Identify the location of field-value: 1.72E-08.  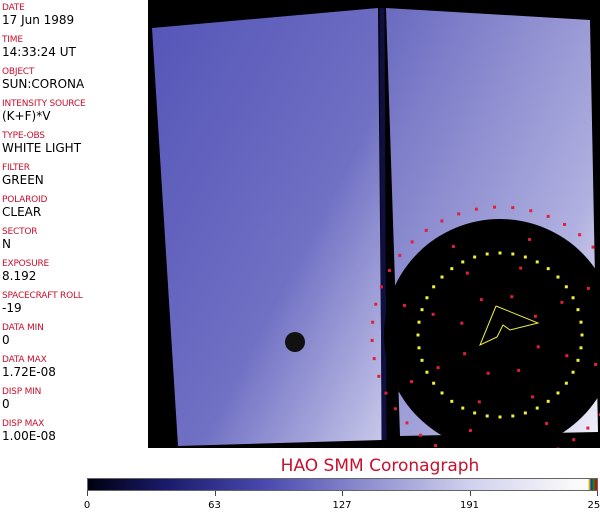
(29, 372).